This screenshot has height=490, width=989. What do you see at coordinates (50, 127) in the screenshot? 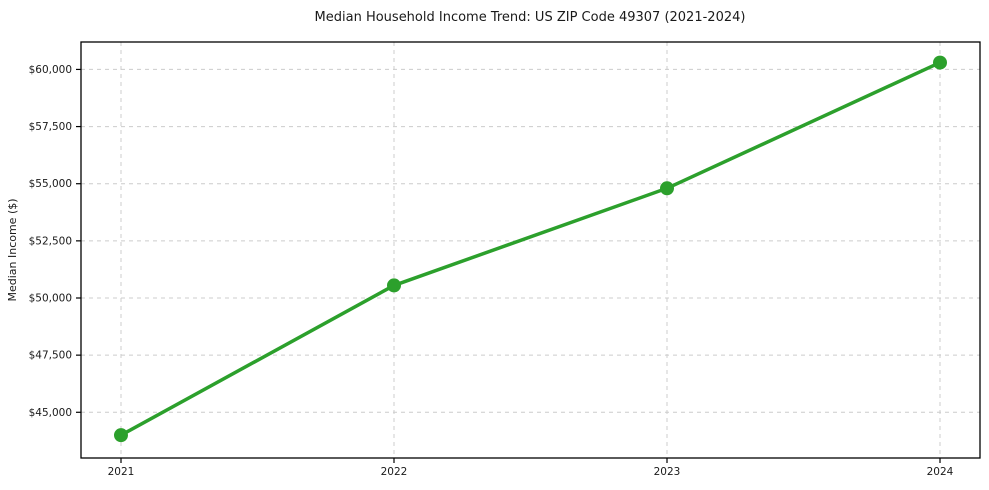
I see `y-tick-label: $57,500` at bounding box center [50, 127].